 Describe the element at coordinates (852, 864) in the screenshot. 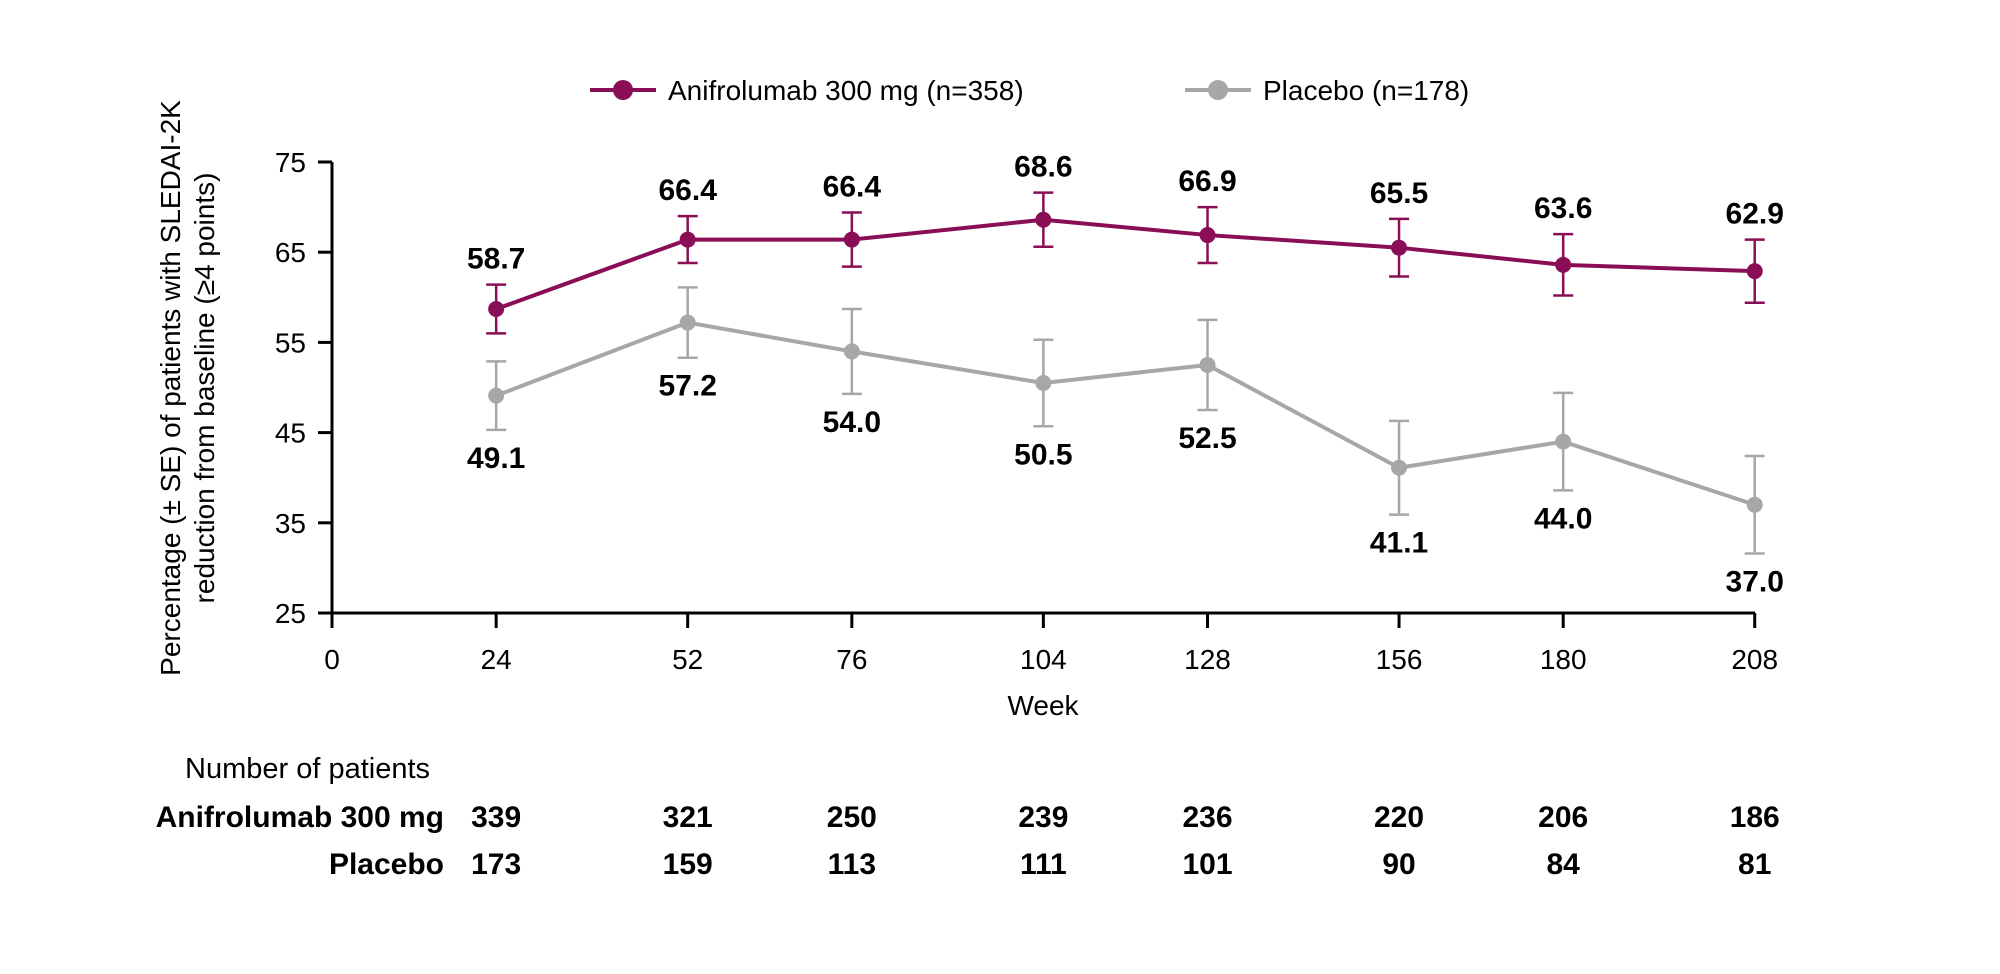

I see `table-value-placebo-w76: 113` at that location.